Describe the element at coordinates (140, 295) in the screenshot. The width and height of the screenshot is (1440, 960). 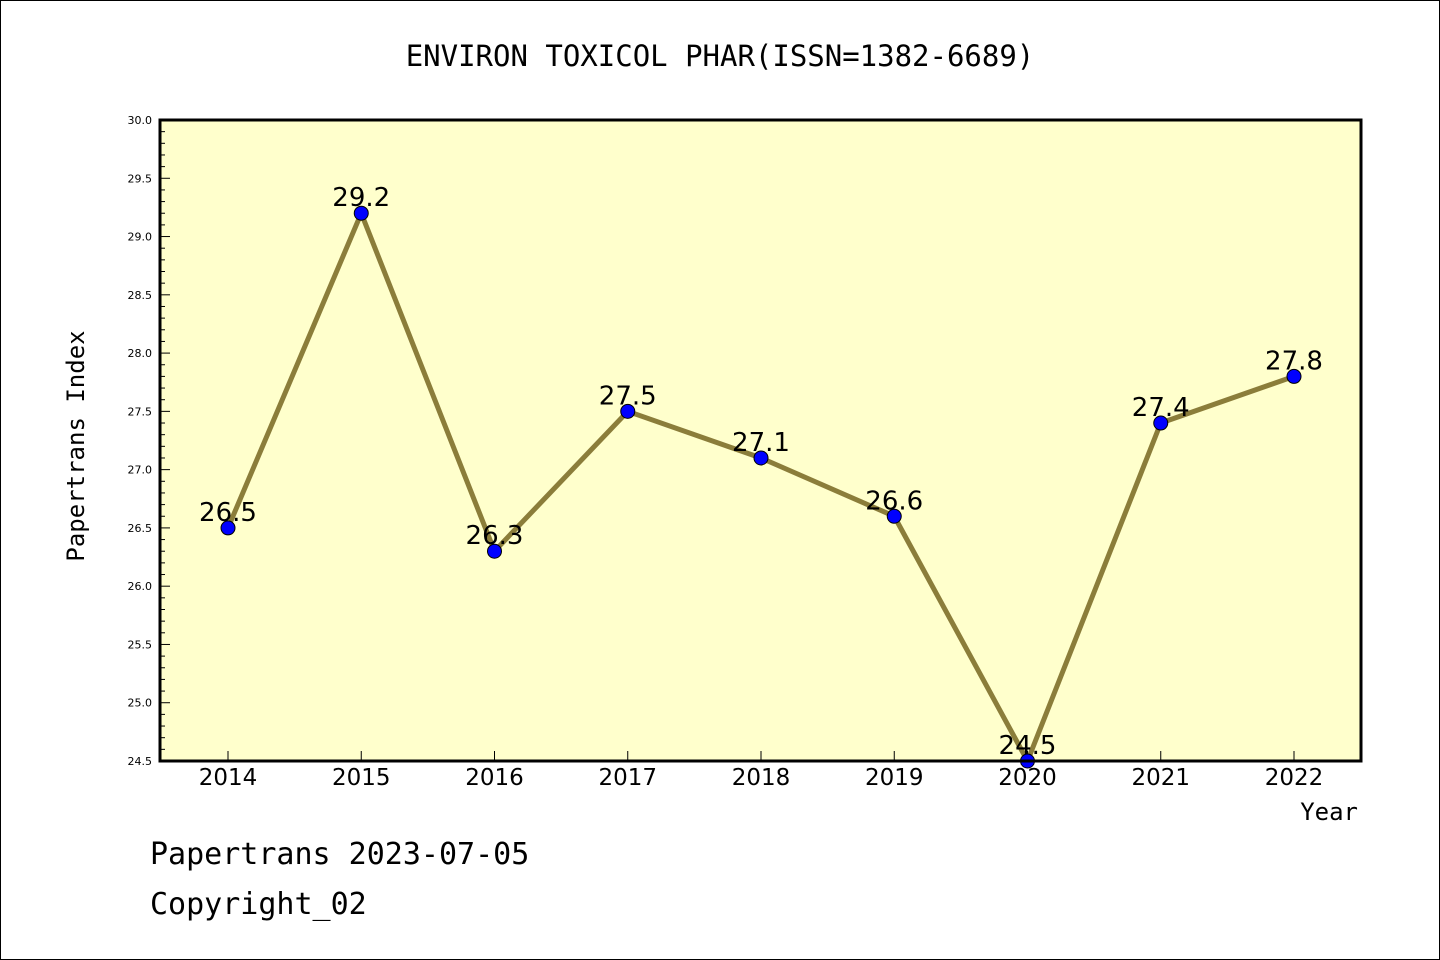
I see `y-tick-label: 28.5` at that location.